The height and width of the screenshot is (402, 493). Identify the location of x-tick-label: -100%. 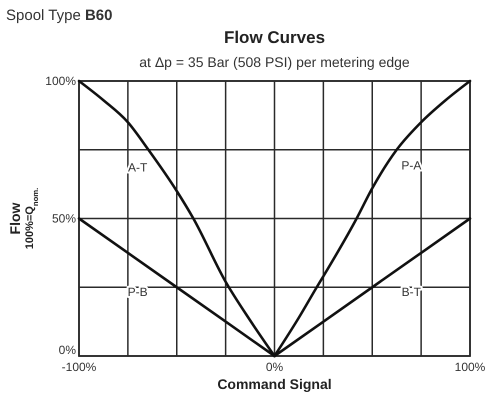
(79, 367).